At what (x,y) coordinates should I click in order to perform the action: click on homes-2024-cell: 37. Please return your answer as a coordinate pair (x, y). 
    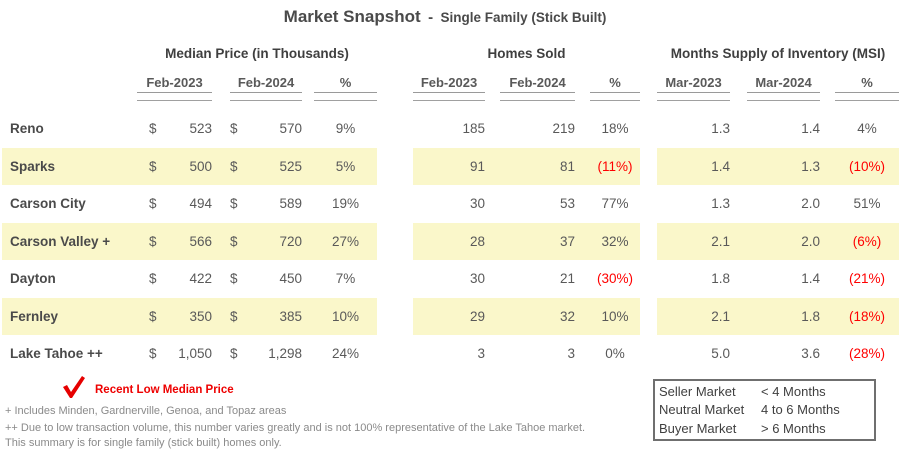
    Looking at the image, I should click on (567, 241).